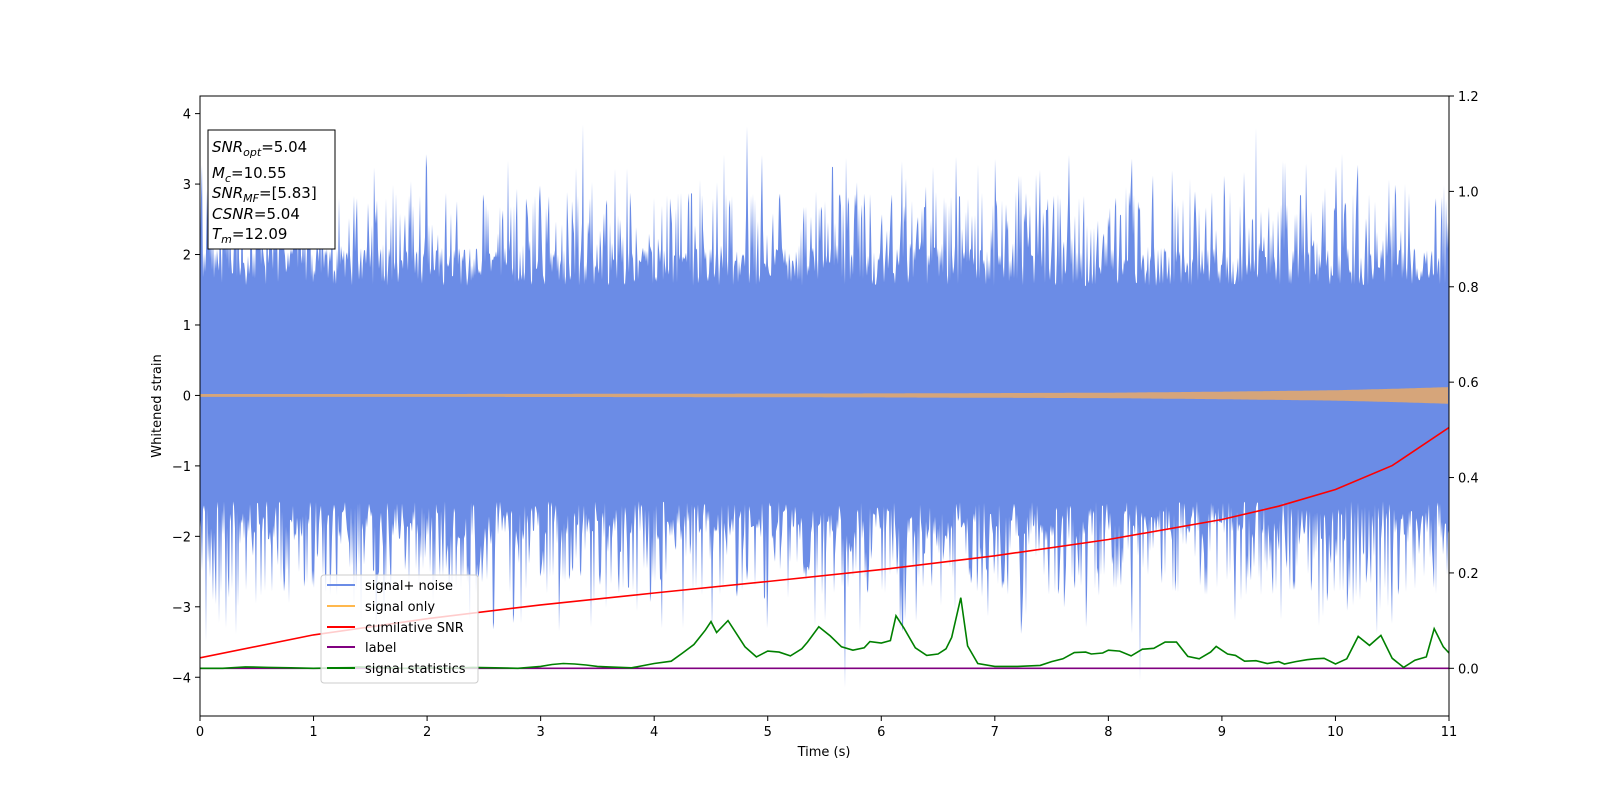  What do you see at coordinates (249, 235) in the screenshot?
I see `annotation-tm: Tm=12.09` at bounding box center [249, 235].